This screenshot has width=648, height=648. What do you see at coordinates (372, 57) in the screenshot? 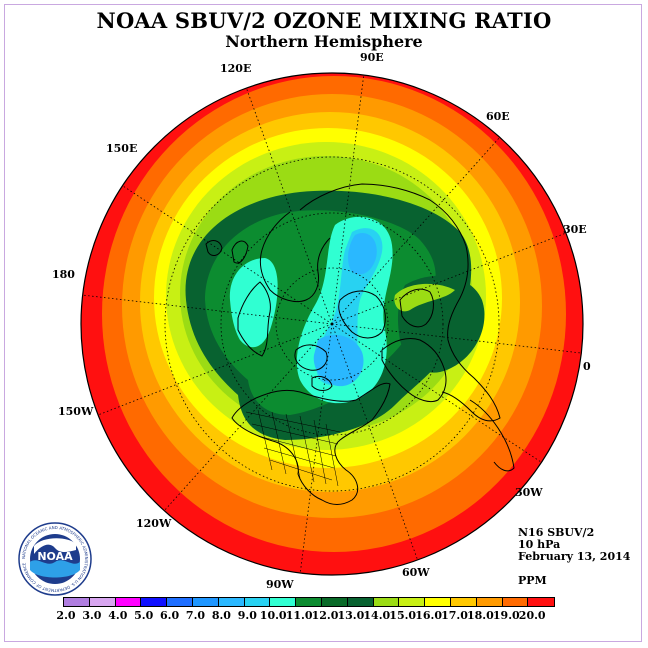
I see `lon-label-90e: 90E` at bounding box center [372, 57].